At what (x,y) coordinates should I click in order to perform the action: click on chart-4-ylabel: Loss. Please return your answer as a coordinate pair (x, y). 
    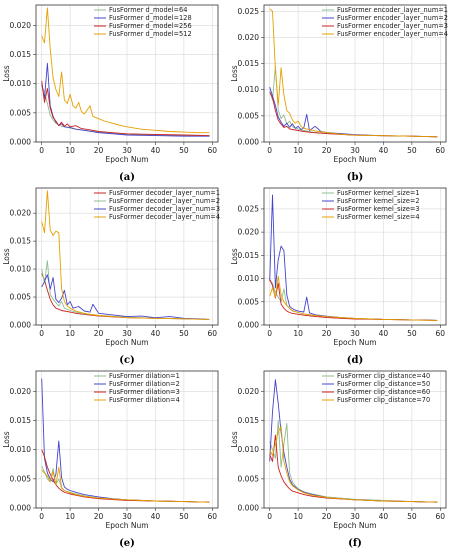
    Looking at the image, I should click on (6, 439).